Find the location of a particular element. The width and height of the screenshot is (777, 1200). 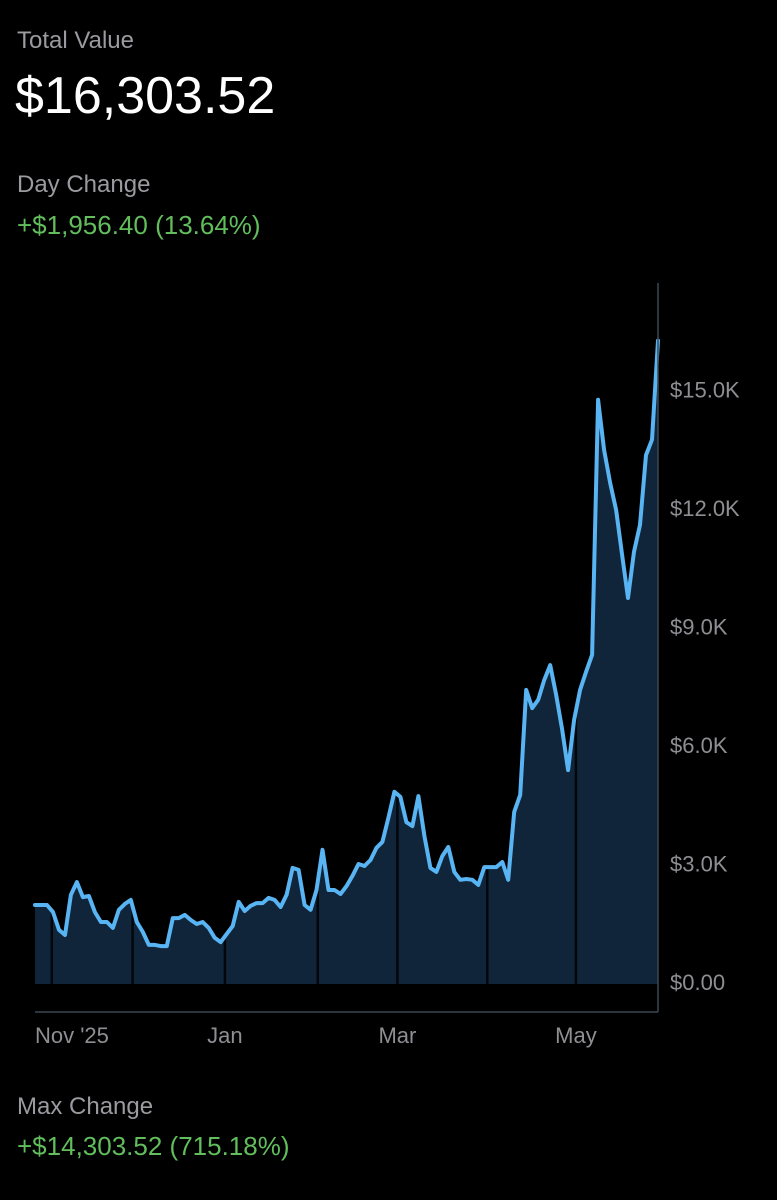

x-tick-label: Jan is located at coordinates (224, 1035).